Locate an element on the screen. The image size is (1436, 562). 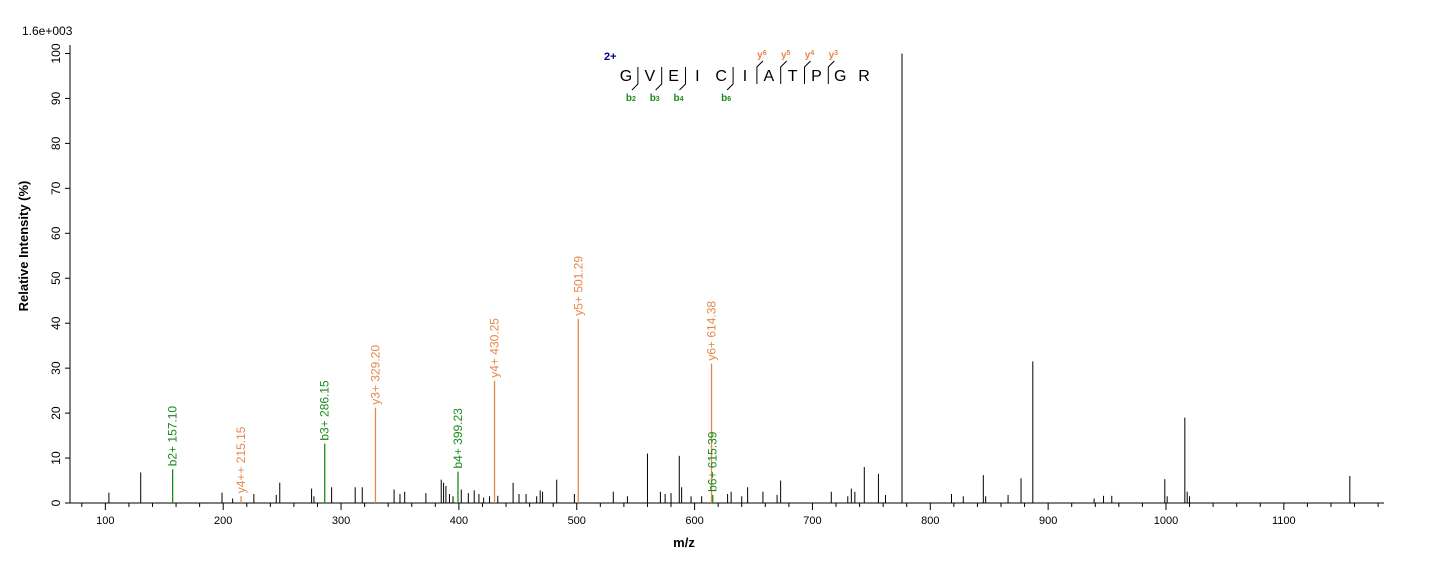
peak-label: b3+ 286.15 is located at coordinates (325, 410).